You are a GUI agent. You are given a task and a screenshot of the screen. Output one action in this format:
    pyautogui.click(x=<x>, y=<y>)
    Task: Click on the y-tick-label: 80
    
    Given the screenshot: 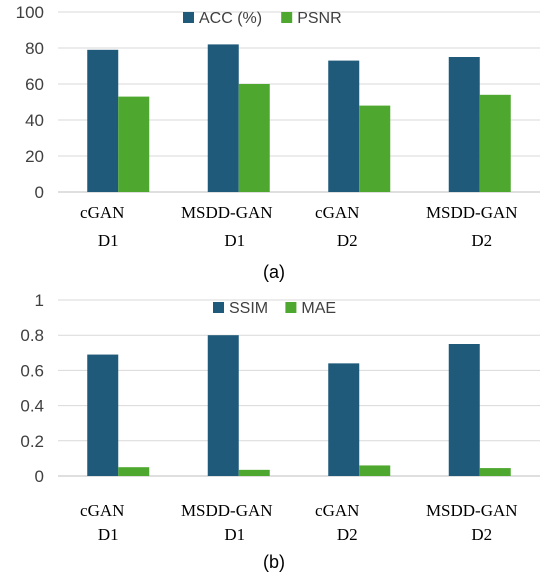 What is the action you would take?
    pyautogui.click(x=34, y=48)
    